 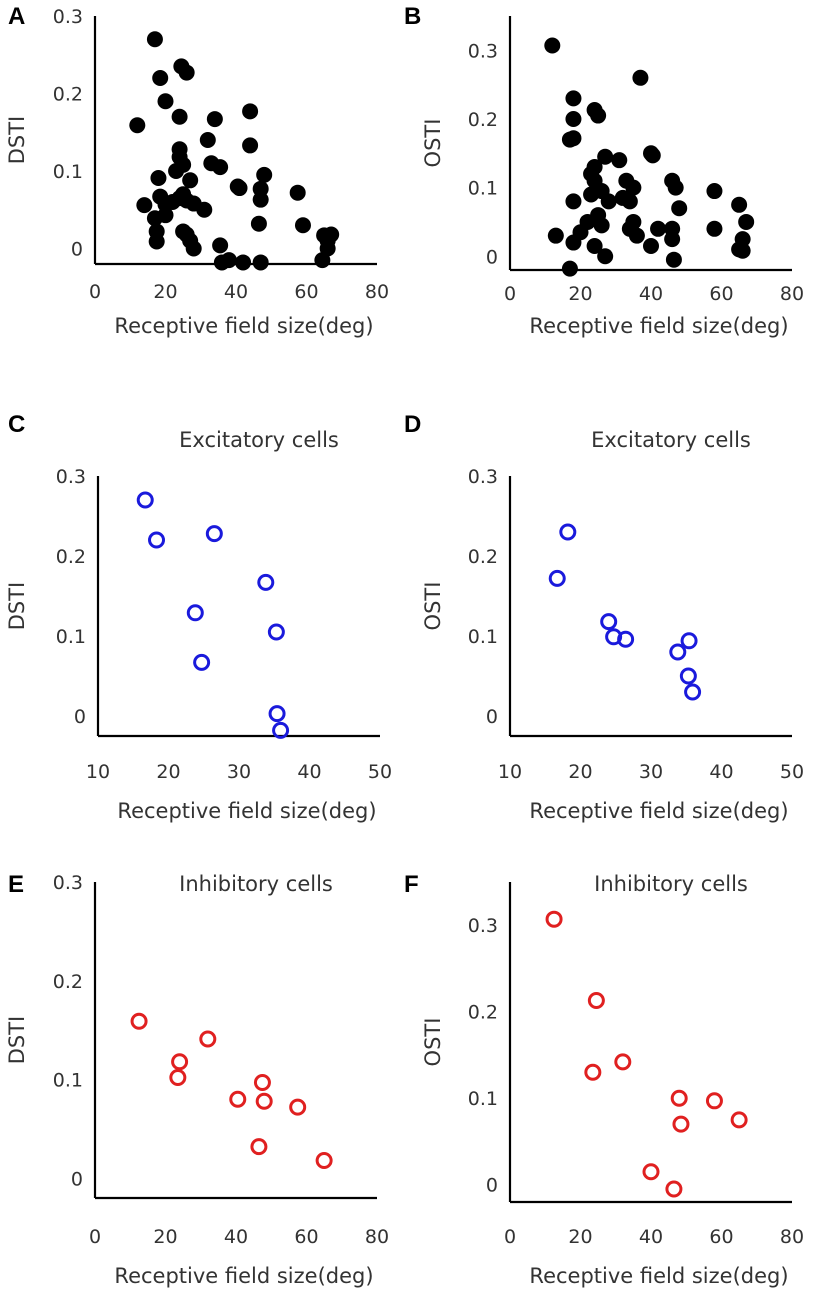 What do you see at coordinates (256, 884) in the screenshot?
I see `panel-title-e: Inhibitory cells` at bounding box center [256, 884].